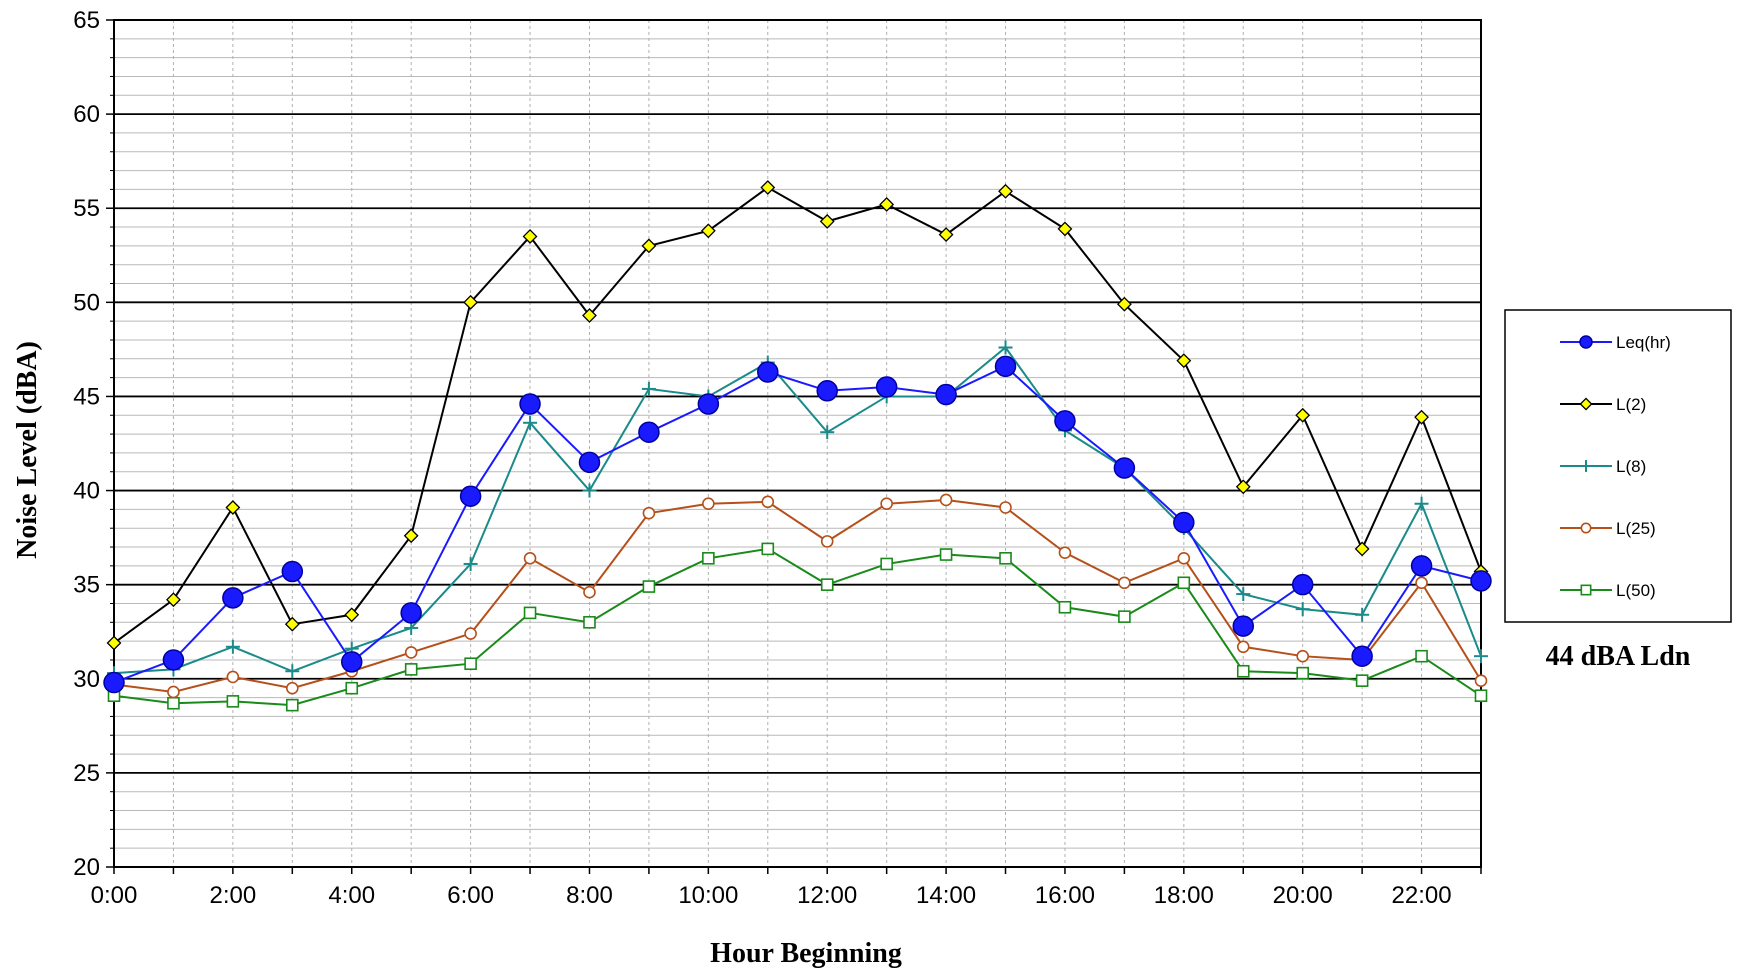  Describe the element at coordinates (946, 895) in the screenshot. I see `x-tick-label: 14:00` at that location.